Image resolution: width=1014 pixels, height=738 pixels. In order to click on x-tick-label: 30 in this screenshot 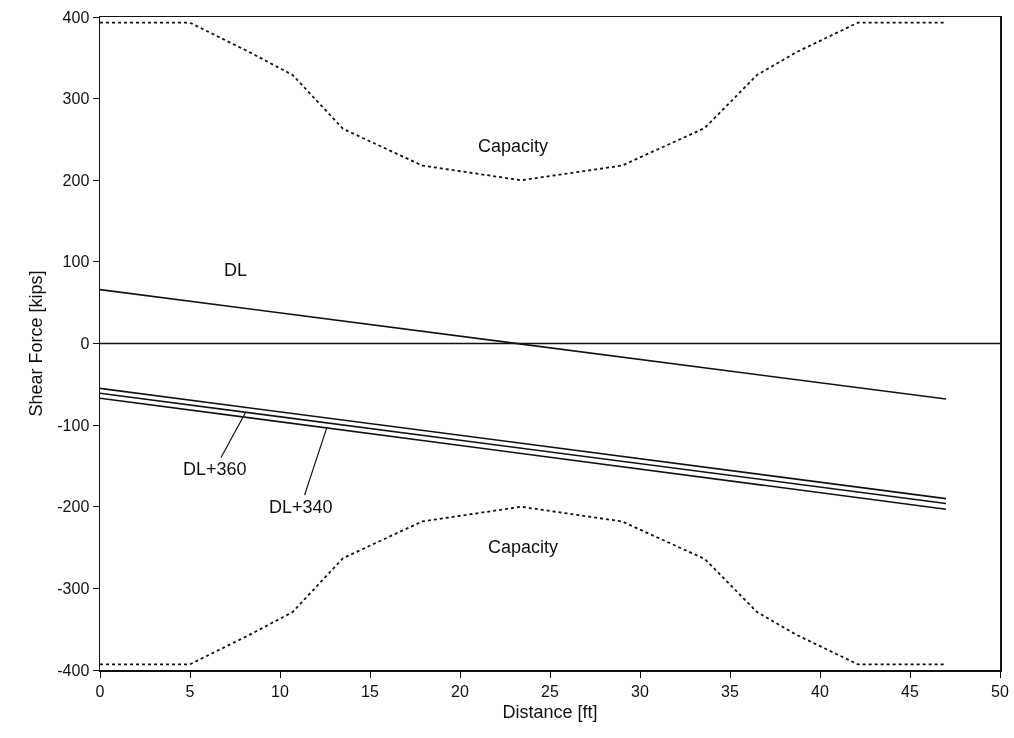, I will do `click(640, 691)`.